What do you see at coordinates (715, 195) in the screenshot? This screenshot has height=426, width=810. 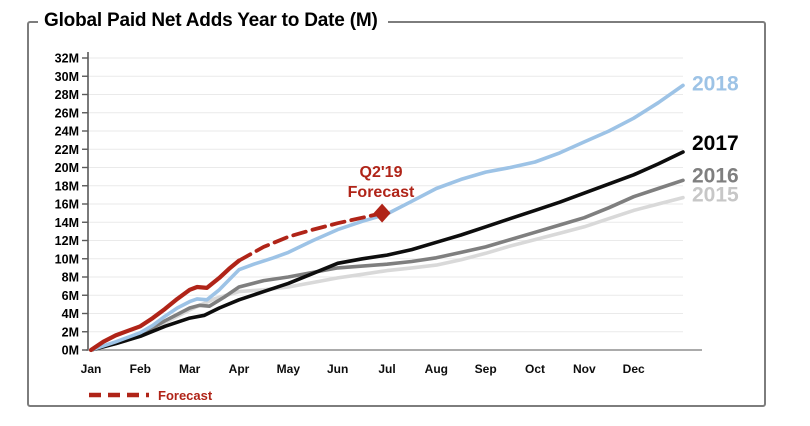 I see `year-label-2015: 2015` at bounding box center [715, 195].